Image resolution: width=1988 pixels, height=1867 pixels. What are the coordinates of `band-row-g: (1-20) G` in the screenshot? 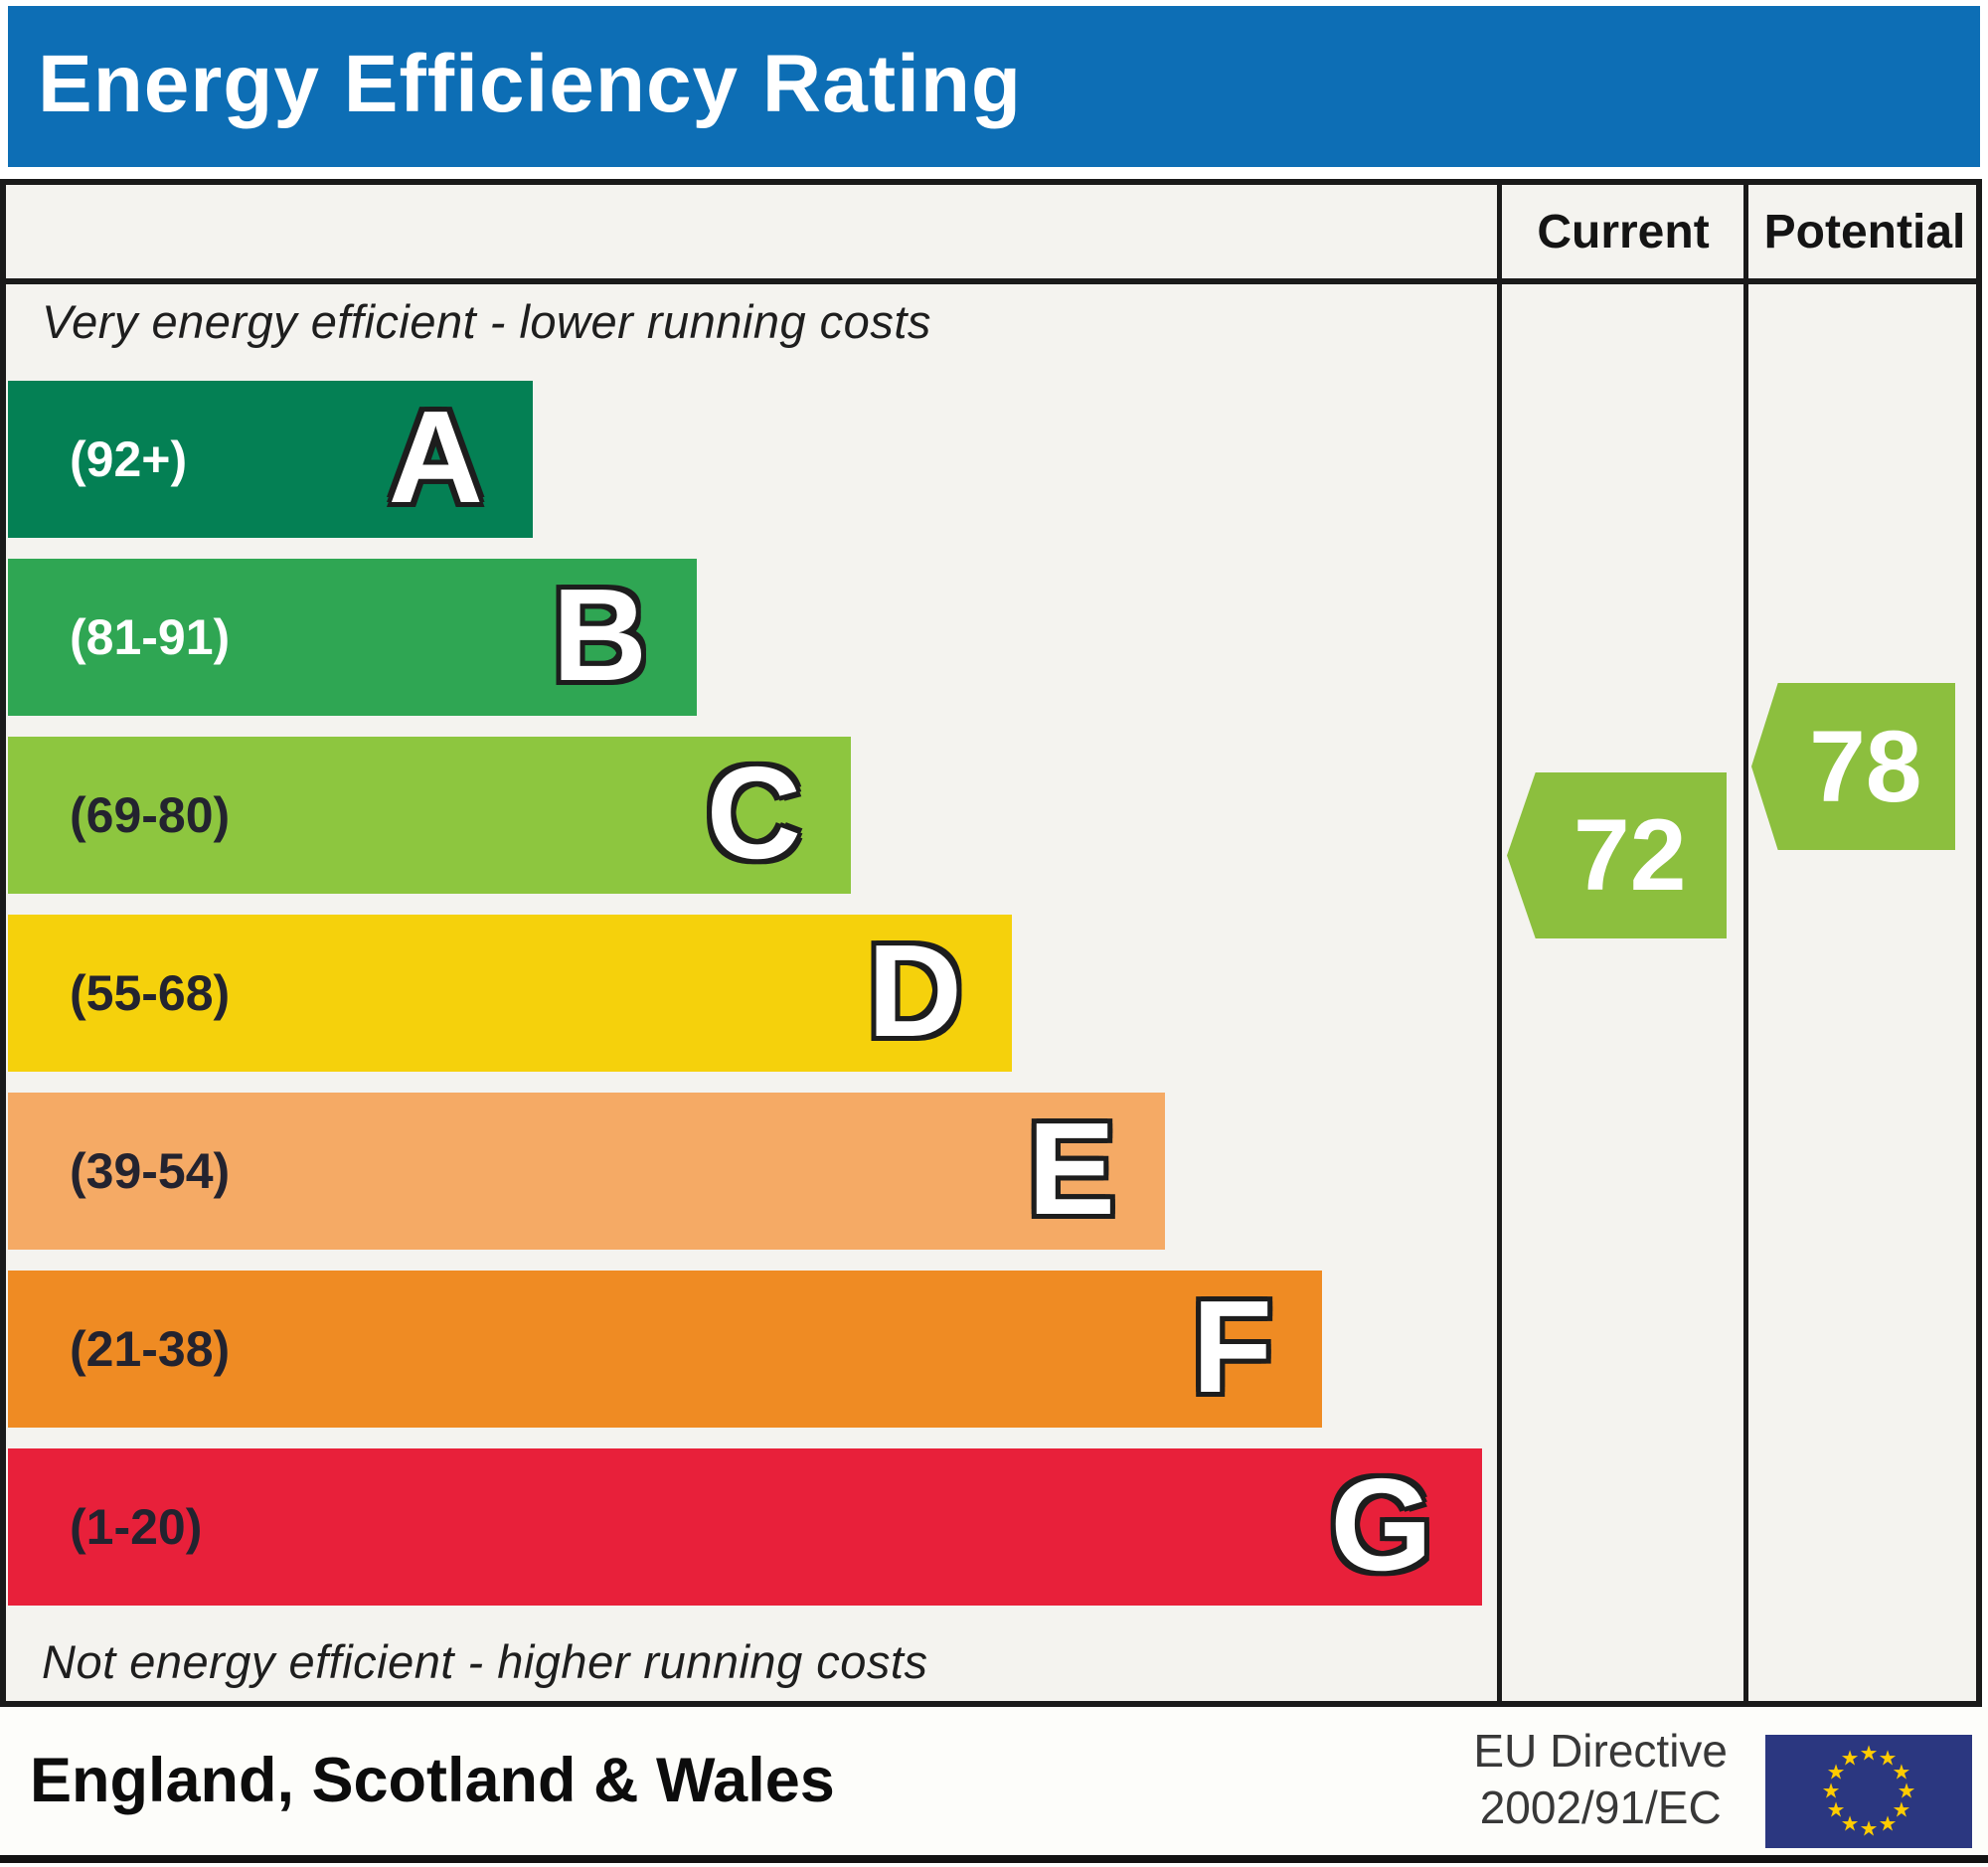 It's located at (745, 1527).